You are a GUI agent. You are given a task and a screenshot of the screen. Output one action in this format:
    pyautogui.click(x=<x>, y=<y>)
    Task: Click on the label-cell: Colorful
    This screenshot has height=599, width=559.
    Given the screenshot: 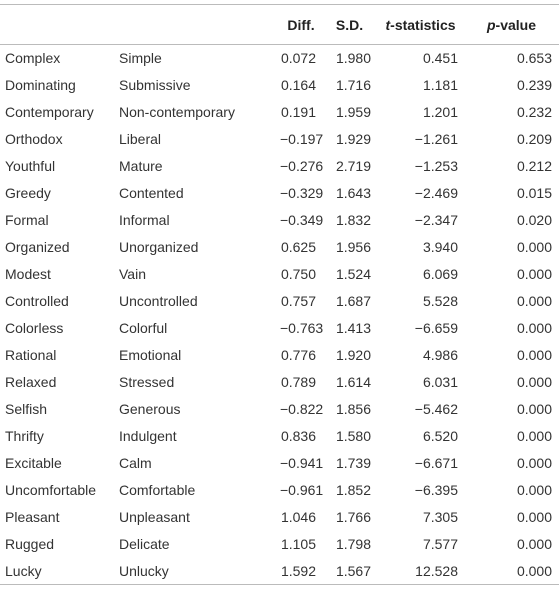 What is the action you would take?
    pyautogui.click(x=143, y=328)
    